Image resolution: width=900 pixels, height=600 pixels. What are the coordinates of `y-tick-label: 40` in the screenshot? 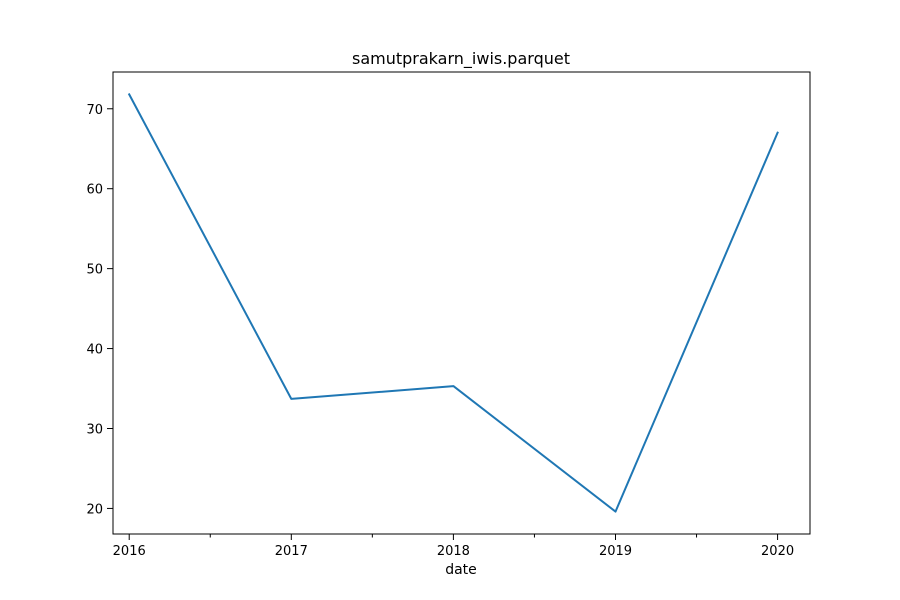 It's located at (94, 350).